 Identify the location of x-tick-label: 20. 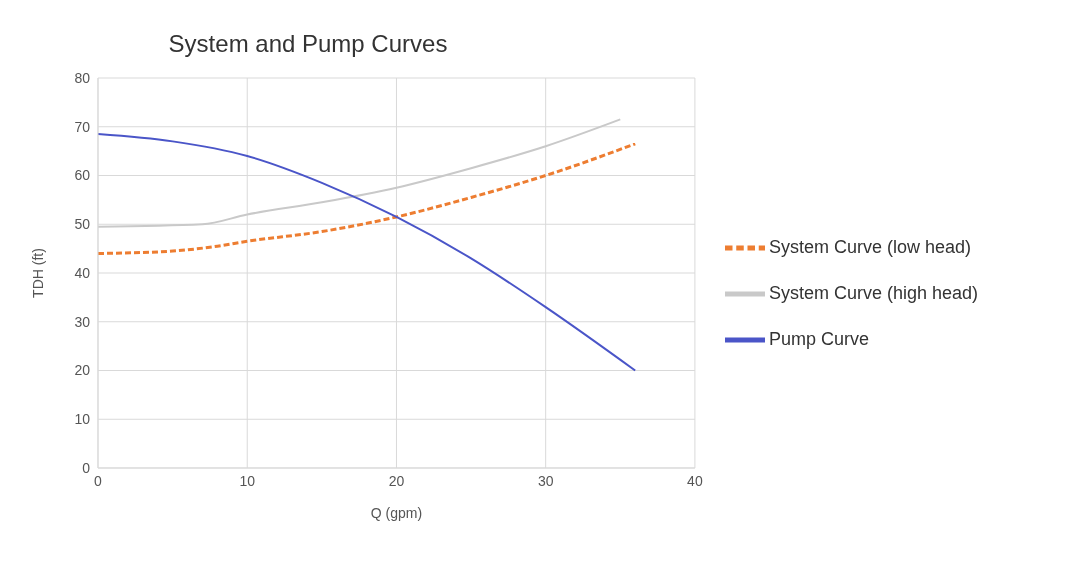
(396, 480).